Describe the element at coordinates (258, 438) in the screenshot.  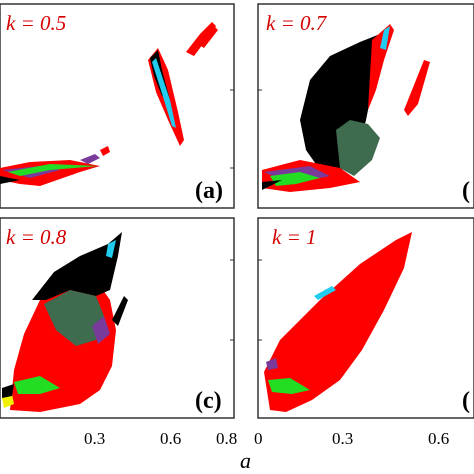
I see `x-tick-right-0: 0` at that location.